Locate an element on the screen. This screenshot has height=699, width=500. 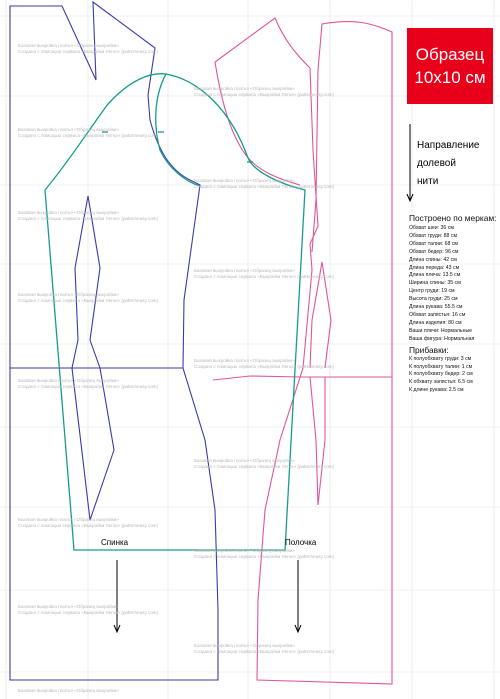
allowances-heading: Прибавки: is located at coordinates (429, 349).